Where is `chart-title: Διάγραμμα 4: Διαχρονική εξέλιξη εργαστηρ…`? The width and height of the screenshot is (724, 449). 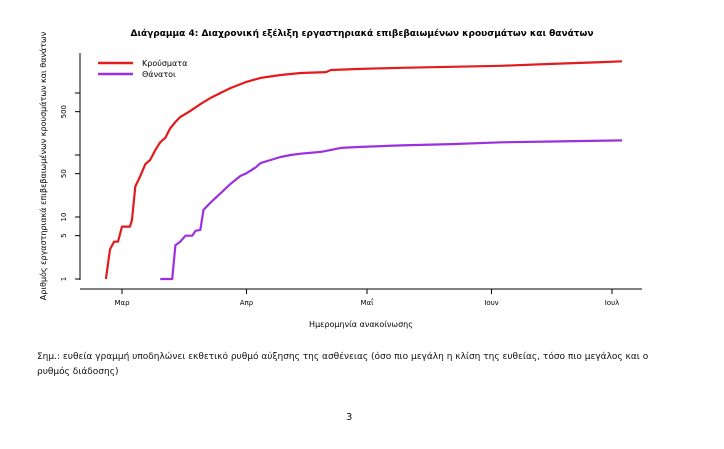
chart-title: Διάγραμμα 4: Διαχρονική εξέλιξη εργαστηρ… is located at coordinates (361, 33).